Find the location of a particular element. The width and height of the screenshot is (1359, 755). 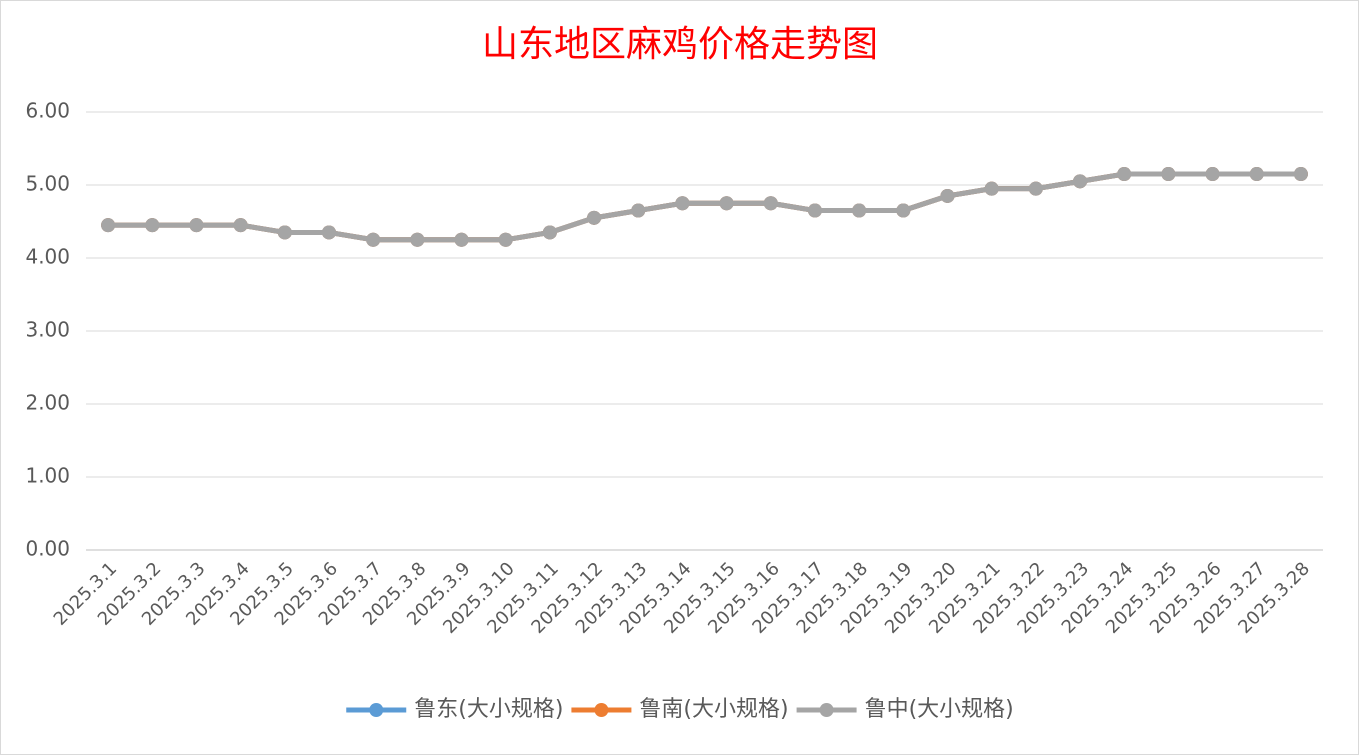

y-tick-label: 6.00 is located at coordinates (47, 111).